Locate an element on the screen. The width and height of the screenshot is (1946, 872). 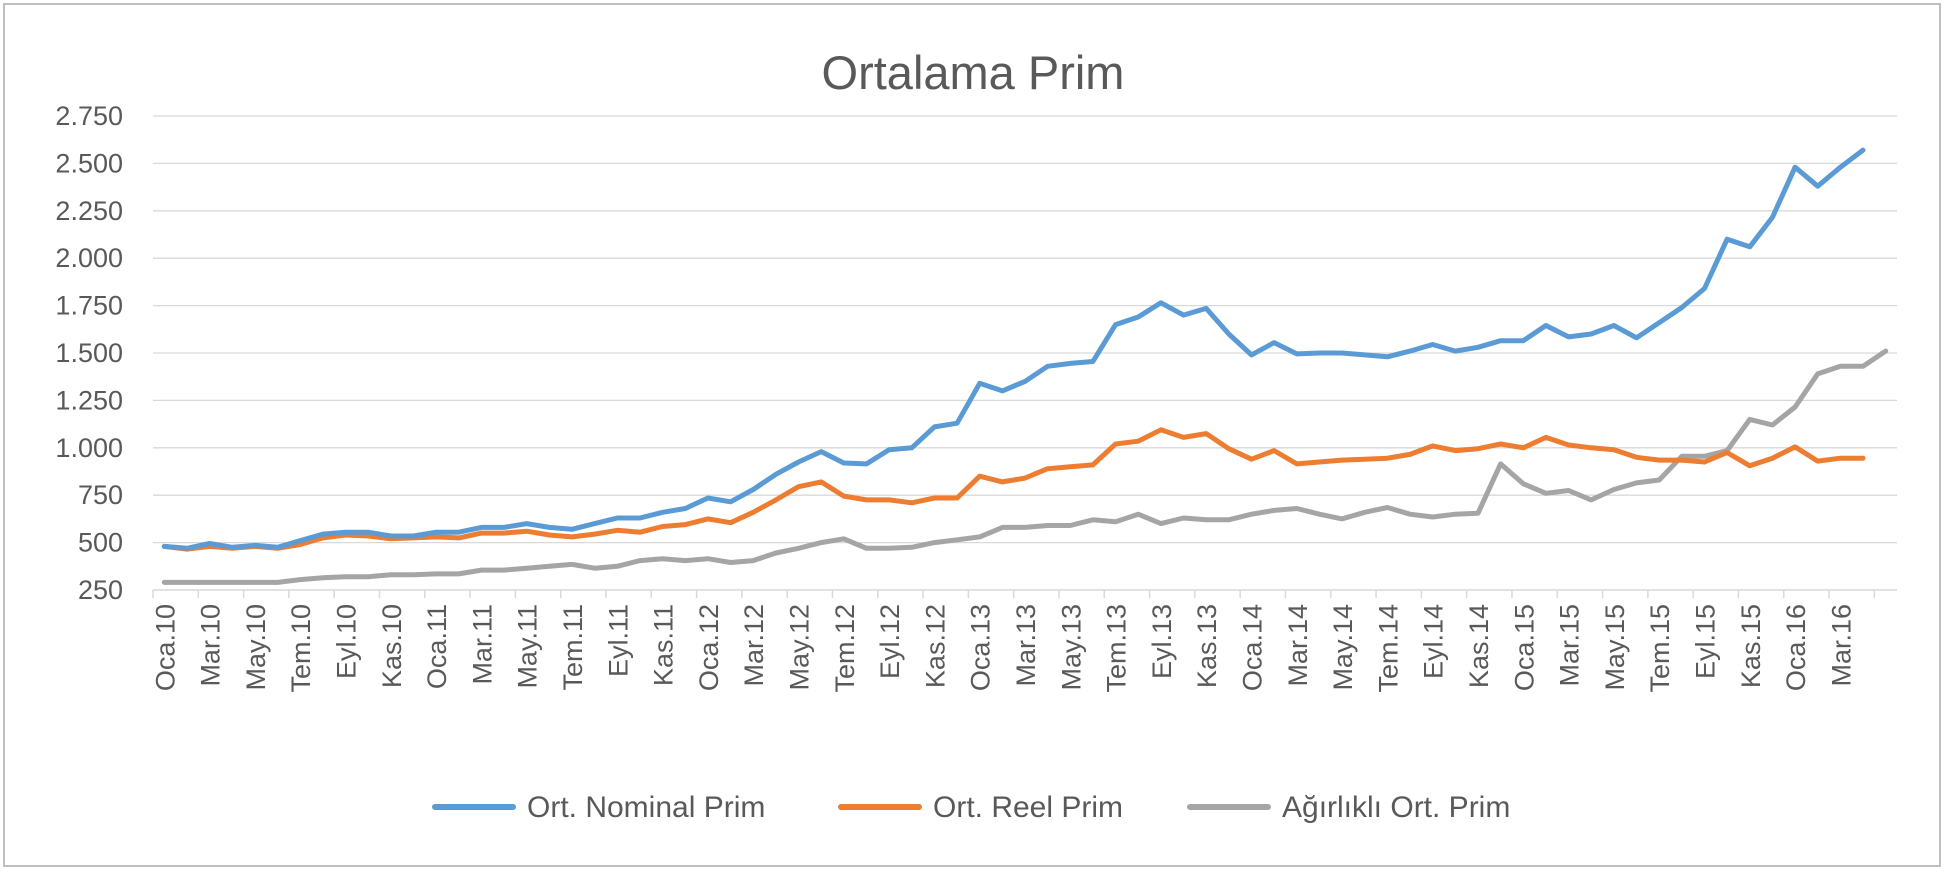
x-tick-label: Kas.15 is located at coordinates (1751, 646).